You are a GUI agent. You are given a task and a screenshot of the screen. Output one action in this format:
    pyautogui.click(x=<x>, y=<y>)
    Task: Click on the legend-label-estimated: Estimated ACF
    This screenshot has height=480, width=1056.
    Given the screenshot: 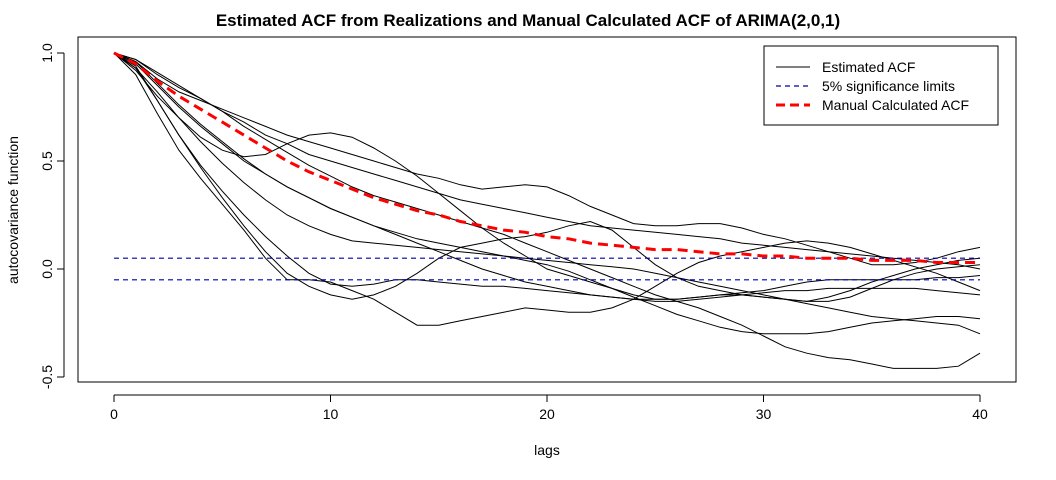 What is the action you would take?
    pyautogui.click(x=868, y=67)
    